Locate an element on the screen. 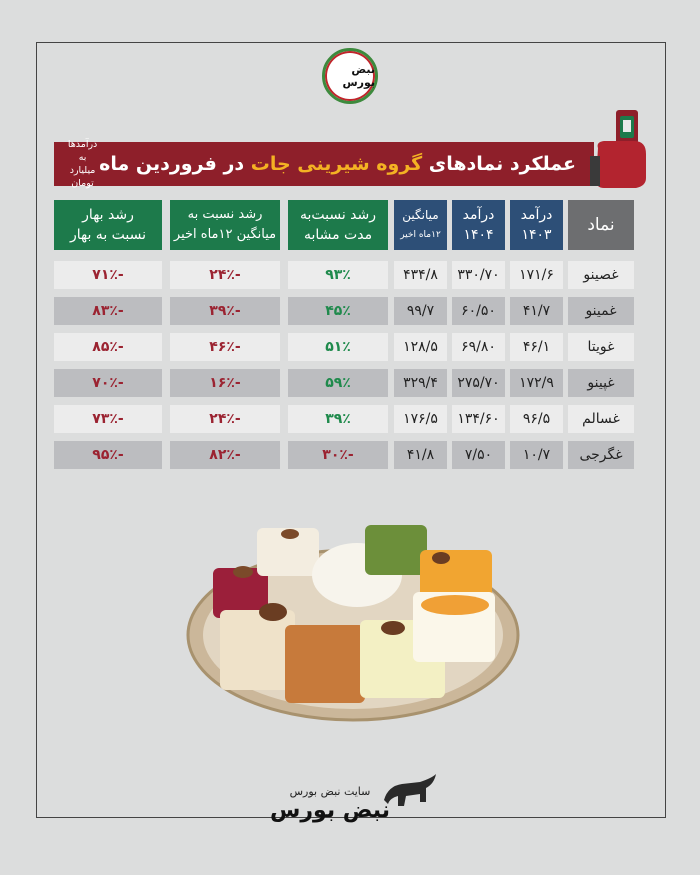 The width and height of the screenshot is (700, 875). table-cell-growth-spring: -۸۵٪ is located at coordinates (108, 347).